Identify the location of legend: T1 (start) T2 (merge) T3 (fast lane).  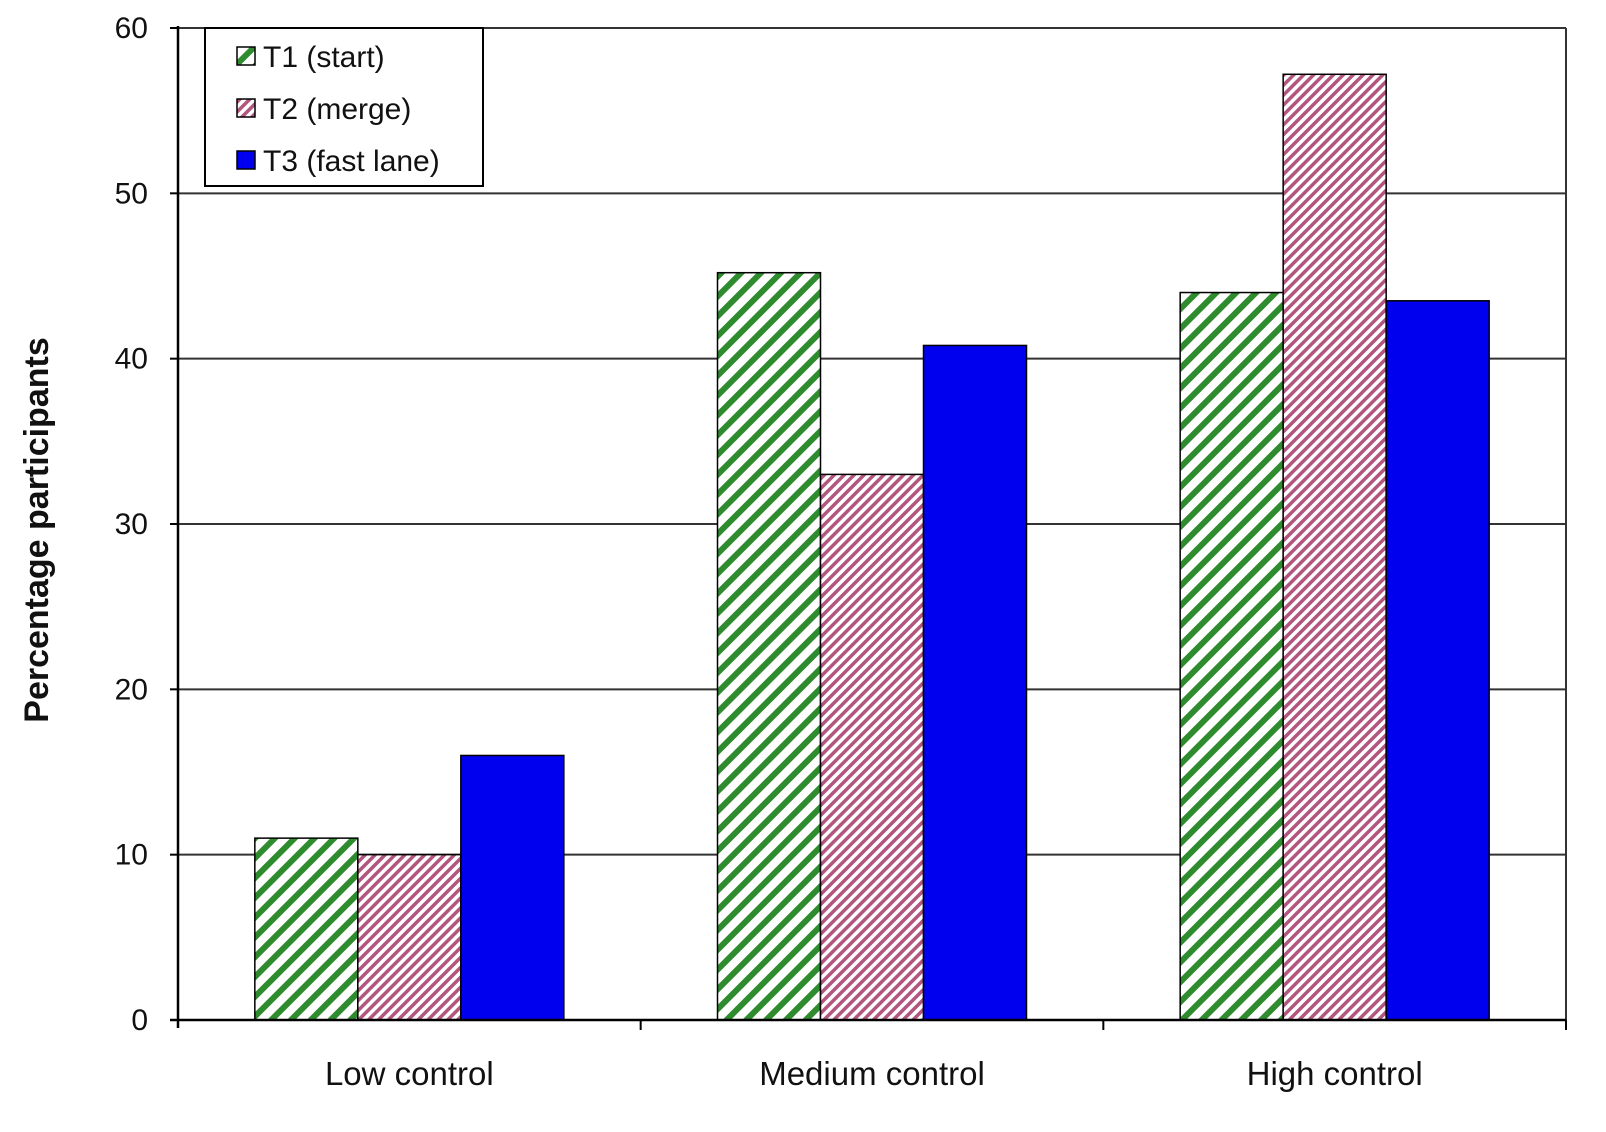
(344, 107).